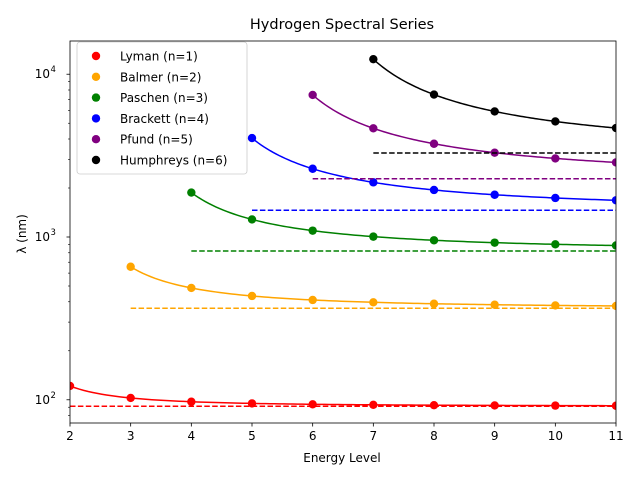 The width and height of the screenshot is (640, 480). I want to click on x-tick-label: 6, so click(313, 436).